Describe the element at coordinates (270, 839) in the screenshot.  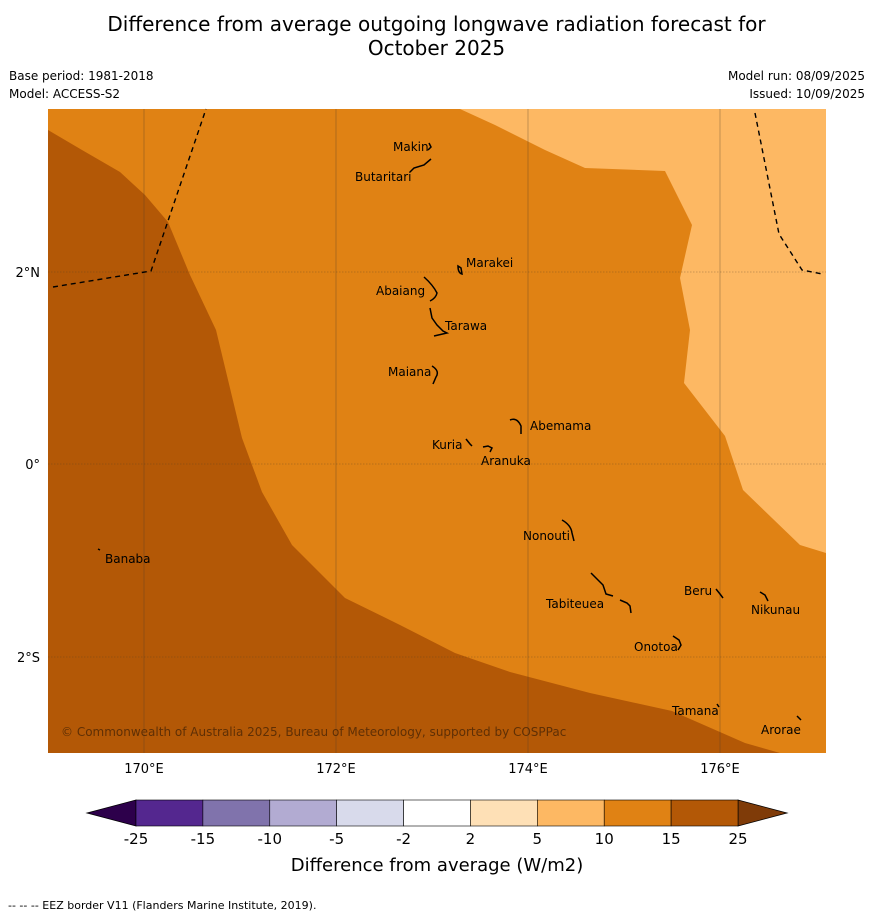
I see `colorbar-tick-label: -10` at that location.